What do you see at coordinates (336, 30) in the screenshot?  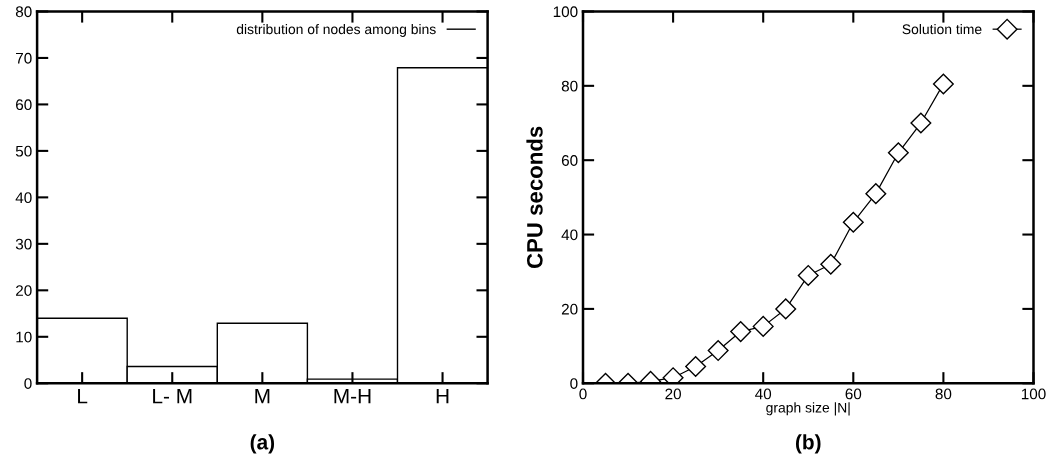 I see `legend-label: distribution of nodes among bins` at bounding box center [336, 30].